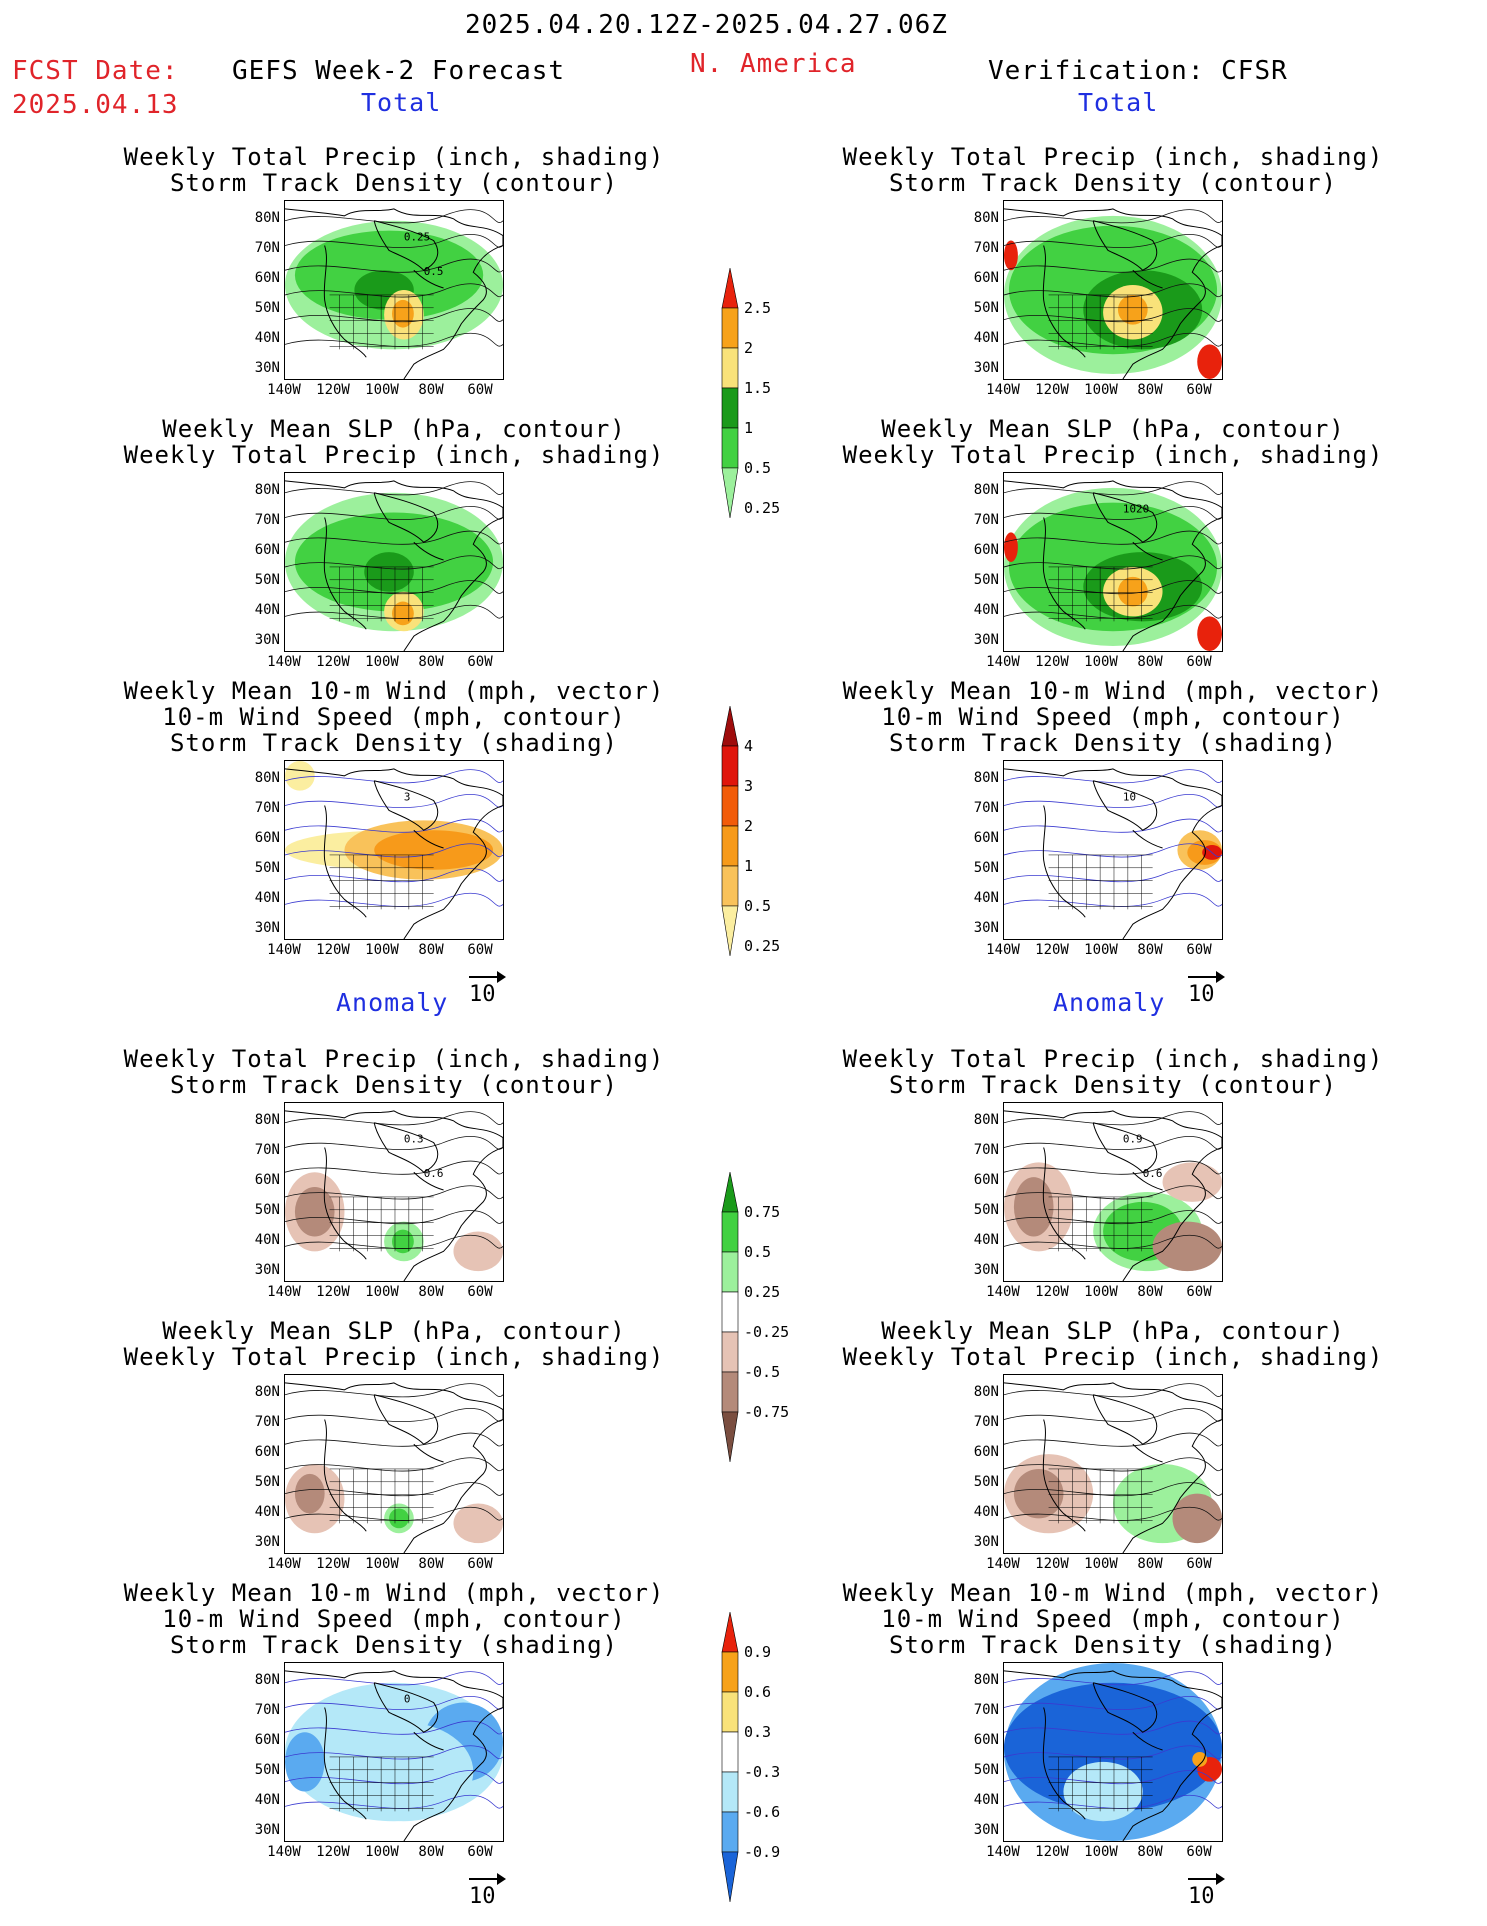 The image size is (1487, 1926). I want to click on p6r-lat-label: 40N, so click(986, 1800).